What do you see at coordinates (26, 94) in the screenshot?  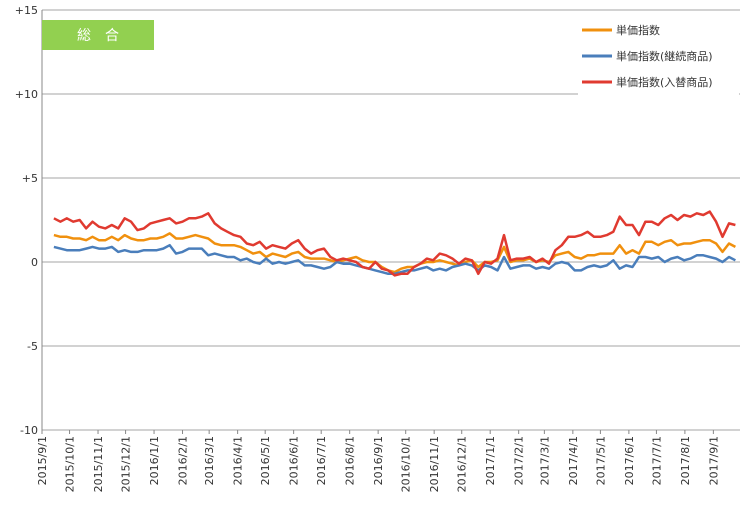 I see `y-tick-label: +10` at bounding box center [26, 94].